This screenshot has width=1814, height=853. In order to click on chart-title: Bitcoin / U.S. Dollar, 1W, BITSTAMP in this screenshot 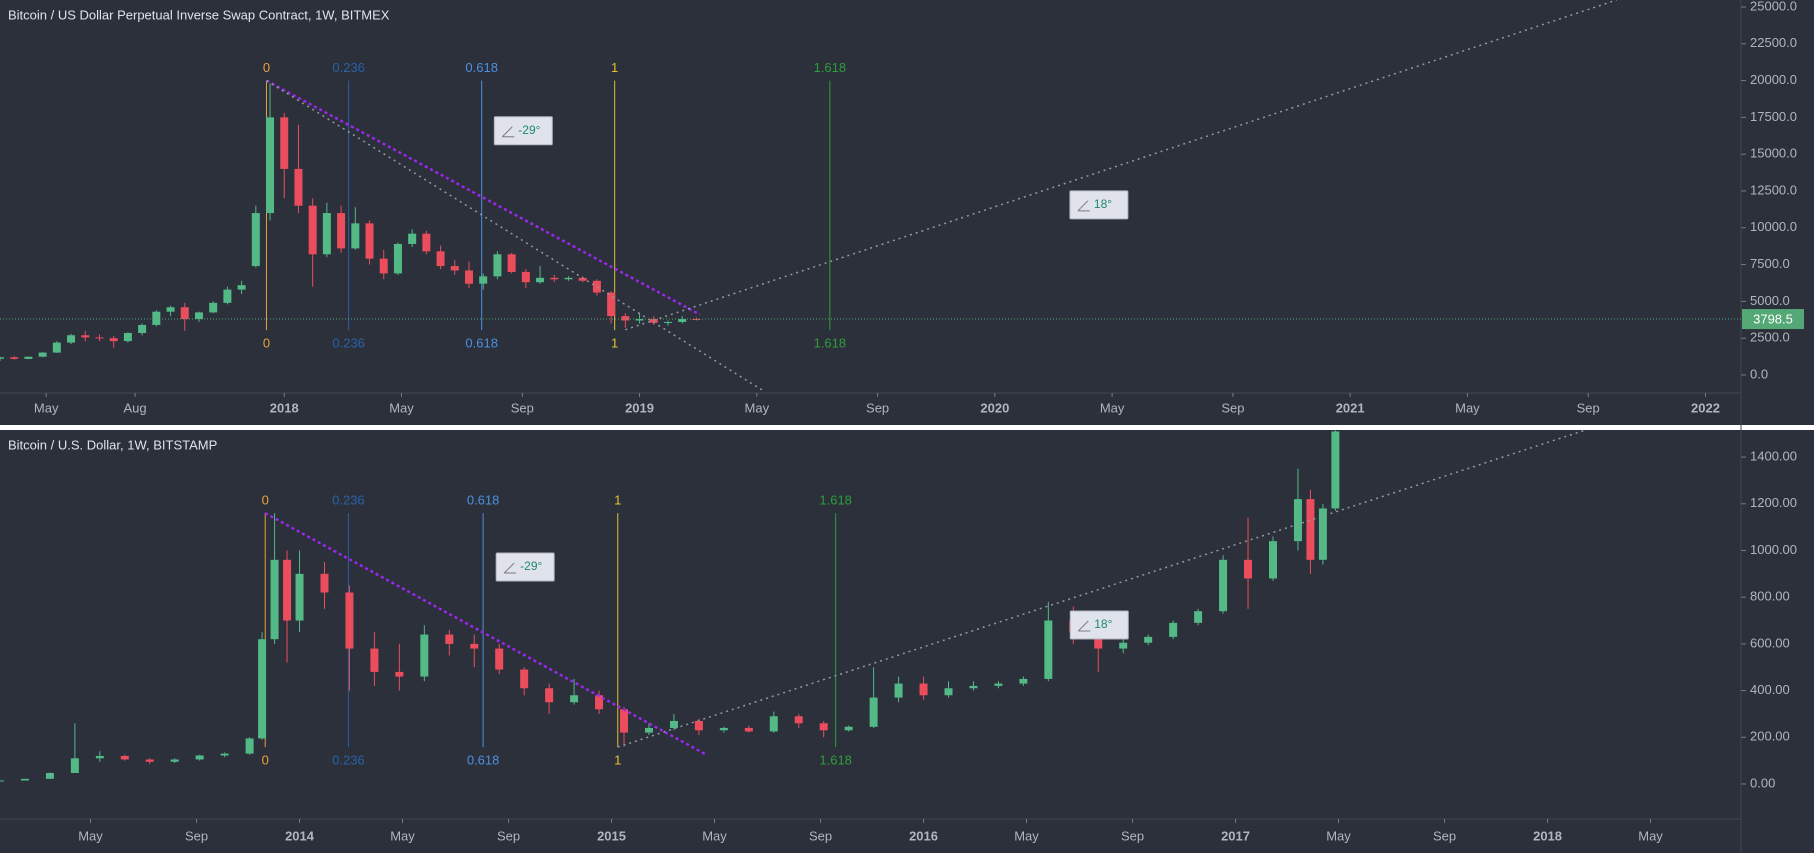, I will do `click(112, 444)`.